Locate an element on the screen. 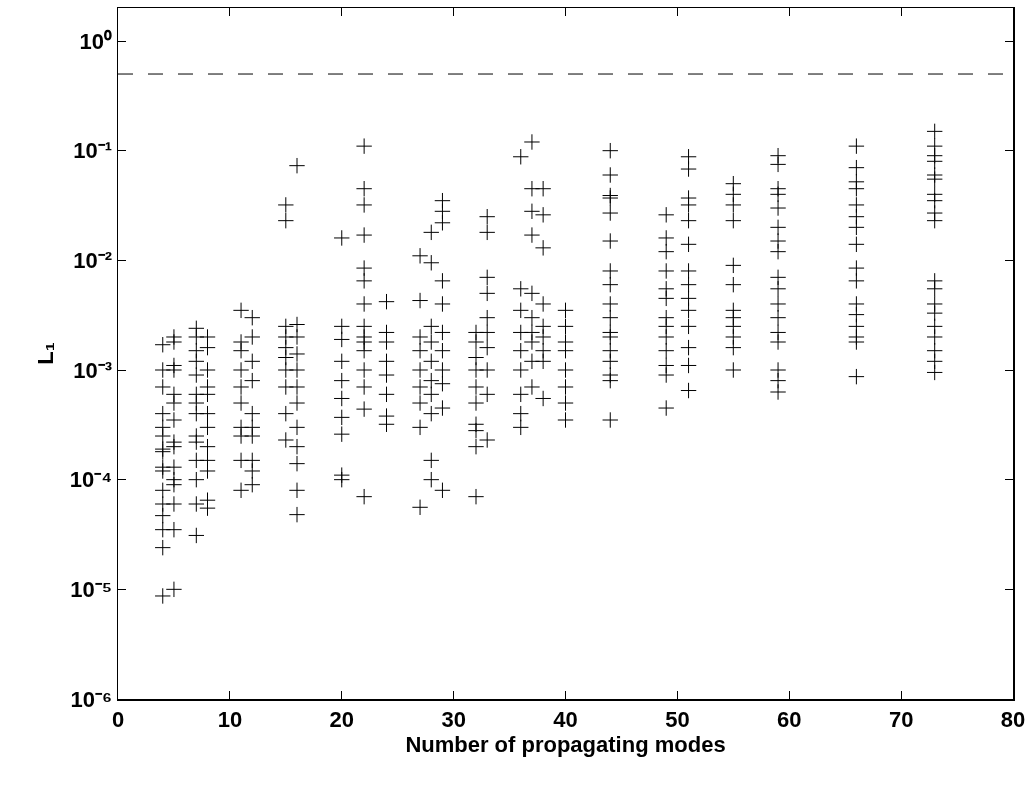 Image resolution: width=1035 pixels, height=791 pixels. x-tick-label: 10 is located at coordinates (230, 719).